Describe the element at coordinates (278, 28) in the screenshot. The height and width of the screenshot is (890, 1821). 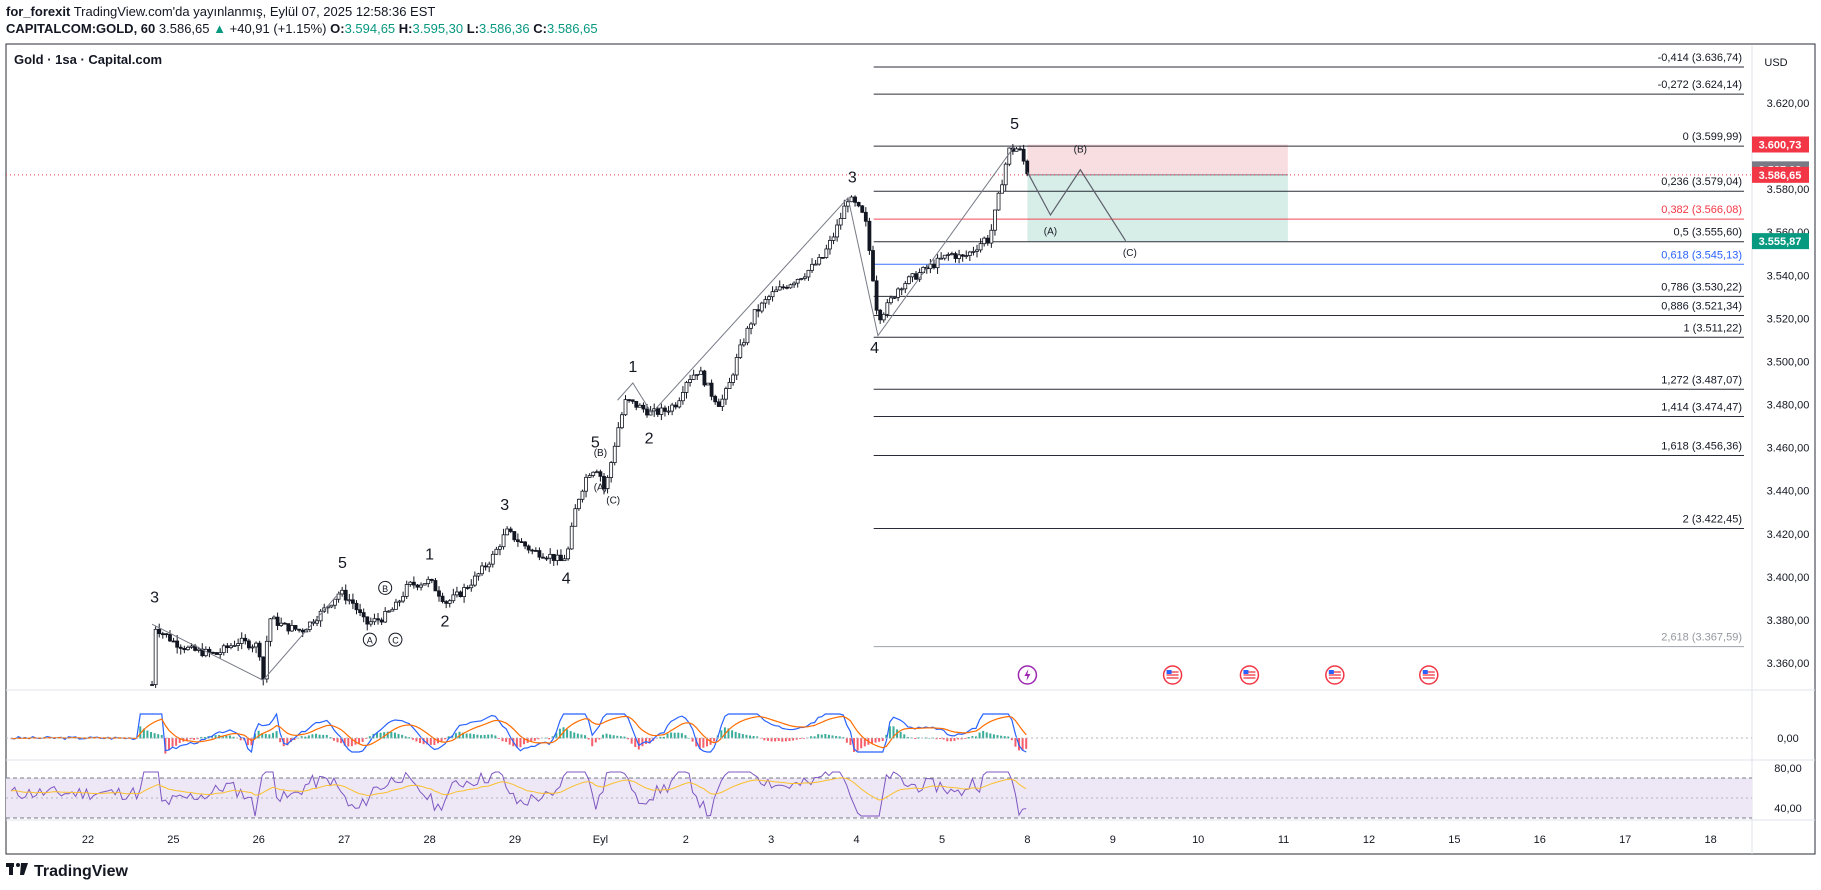
I see `price-change: +40,91 (+1.15%)` at that location.